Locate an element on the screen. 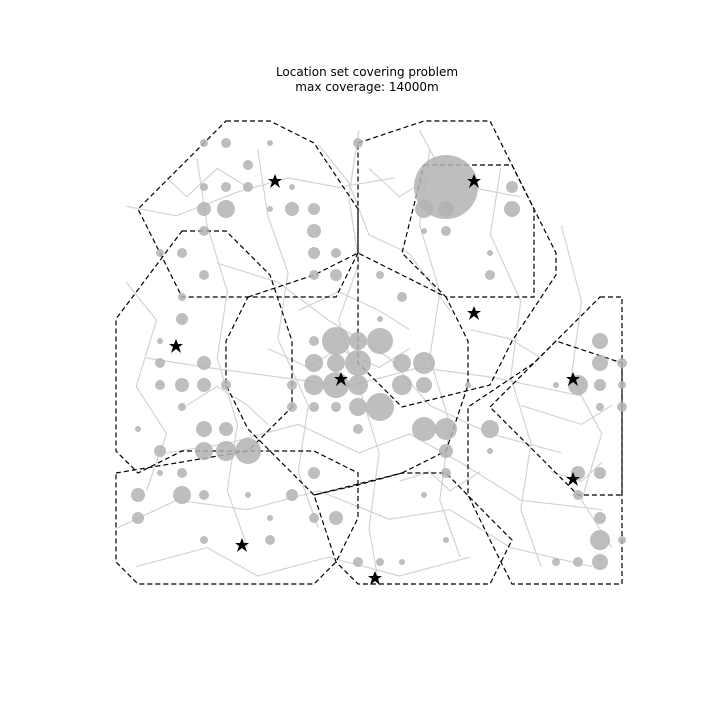  coverage-area-center is located at coordinates (347, 374).